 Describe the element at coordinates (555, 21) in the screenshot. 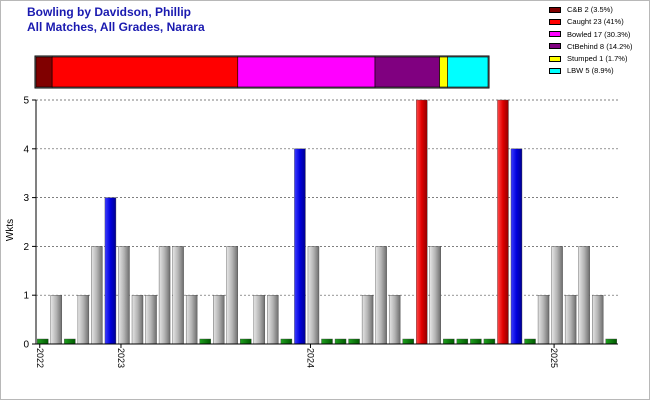

I see `legend-swatch-caught` at that location.